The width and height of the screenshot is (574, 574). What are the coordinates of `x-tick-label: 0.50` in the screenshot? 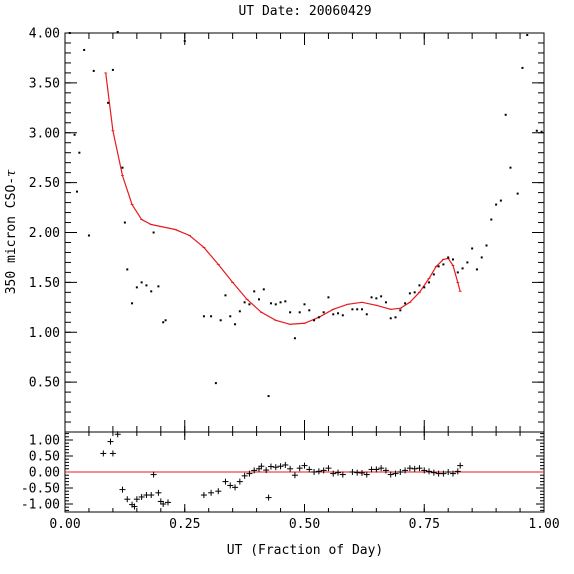 It's located at (304, 524).